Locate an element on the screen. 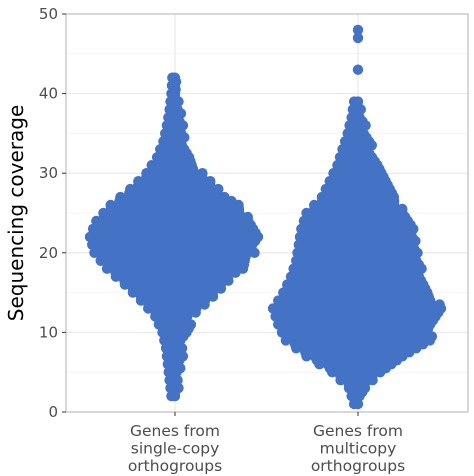 The image size is (474, 476). y-tick-label: 50 is located at coordinates (48, 14).